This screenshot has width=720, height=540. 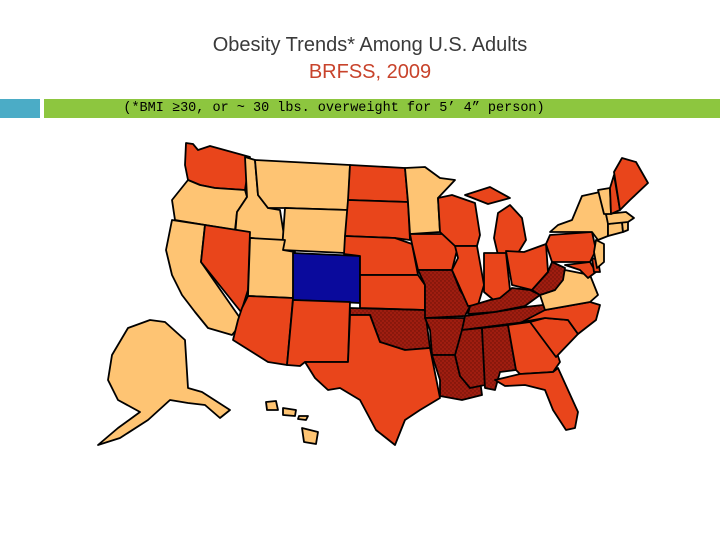 I want to click on state-alaska, so click(x=164, y=382).